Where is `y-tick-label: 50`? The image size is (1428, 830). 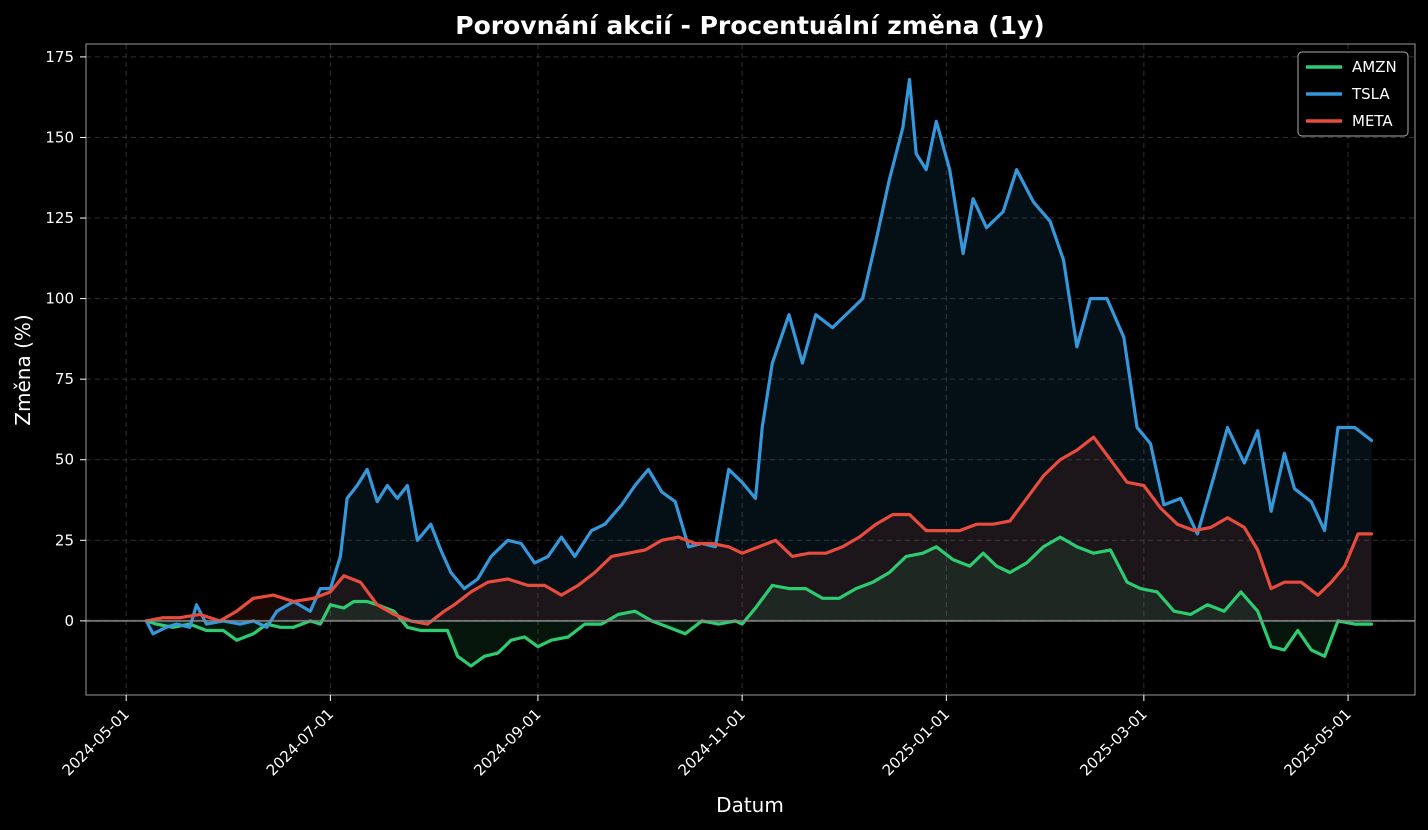 y-tick-label: 50 is located at coordinates (64, 460).